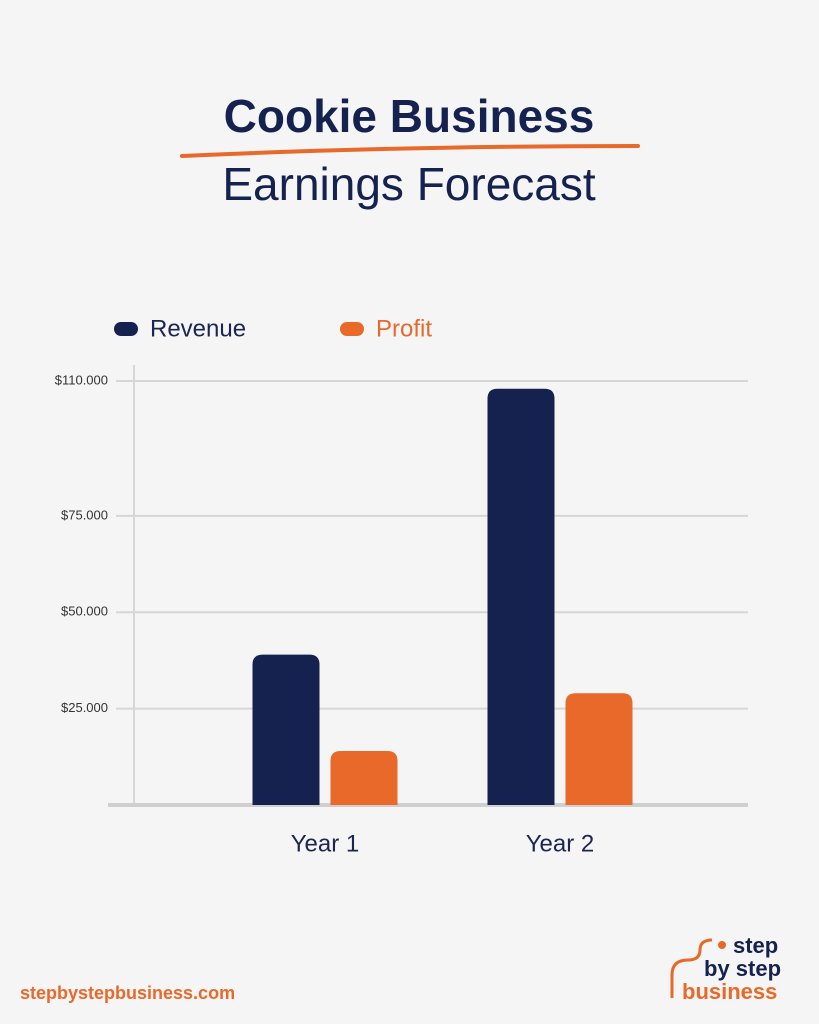 This screenshot has height=1024, width=819. I want to click on logo-text: business, so click(729, 991).